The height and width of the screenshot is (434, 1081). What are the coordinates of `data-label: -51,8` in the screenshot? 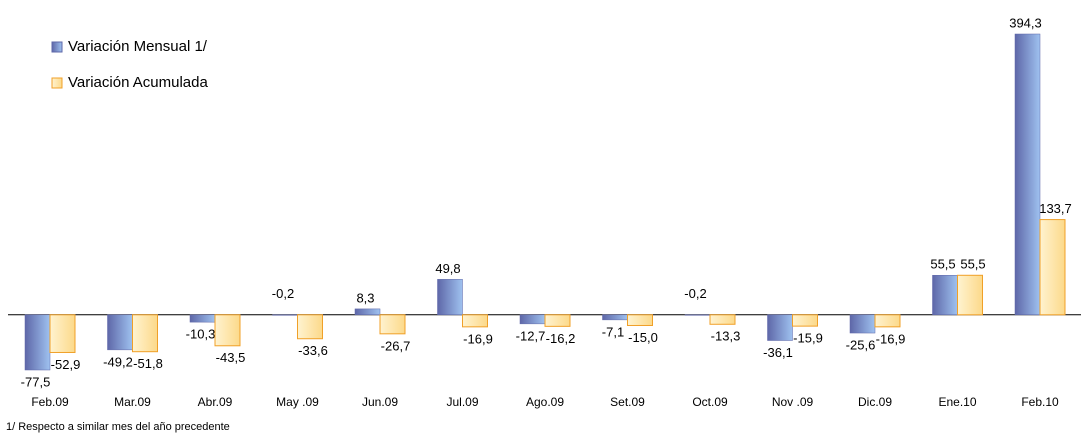 It's located at (148, 363).